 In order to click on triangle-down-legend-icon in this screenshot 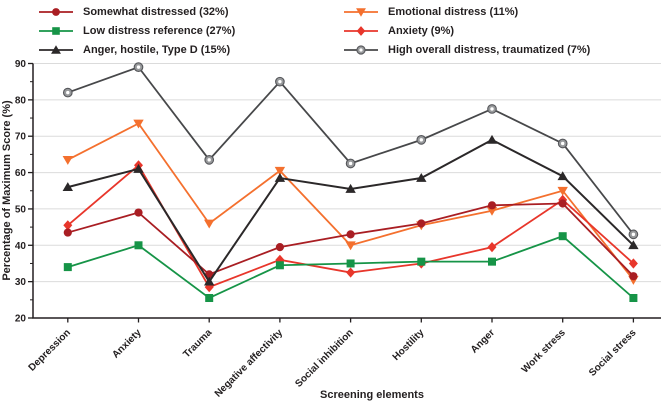, I will do `click(361, 12)`.